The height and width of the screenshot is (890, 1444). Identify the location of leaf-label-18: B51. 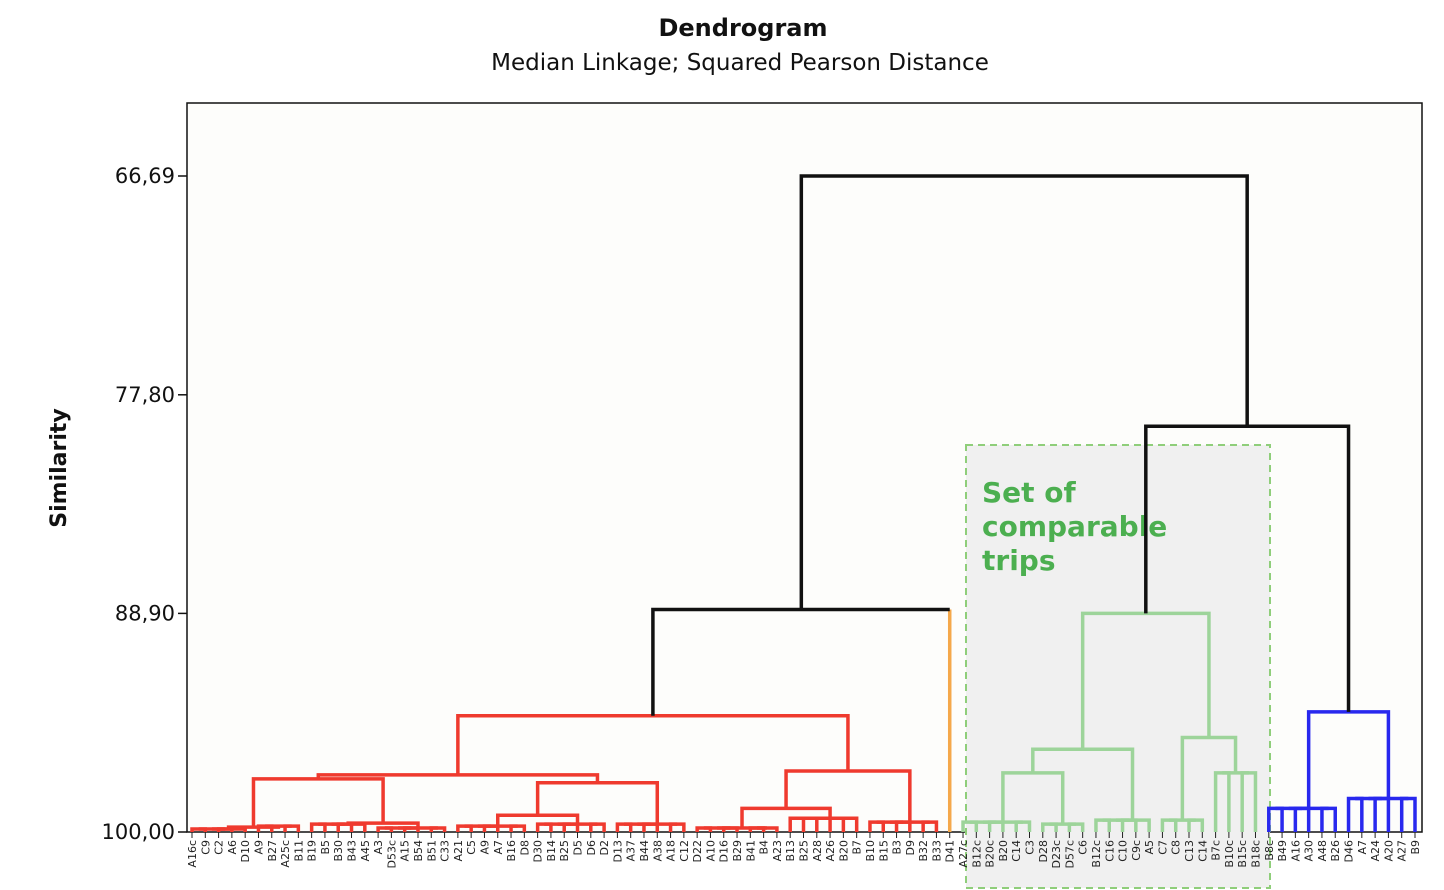
(431, 851).